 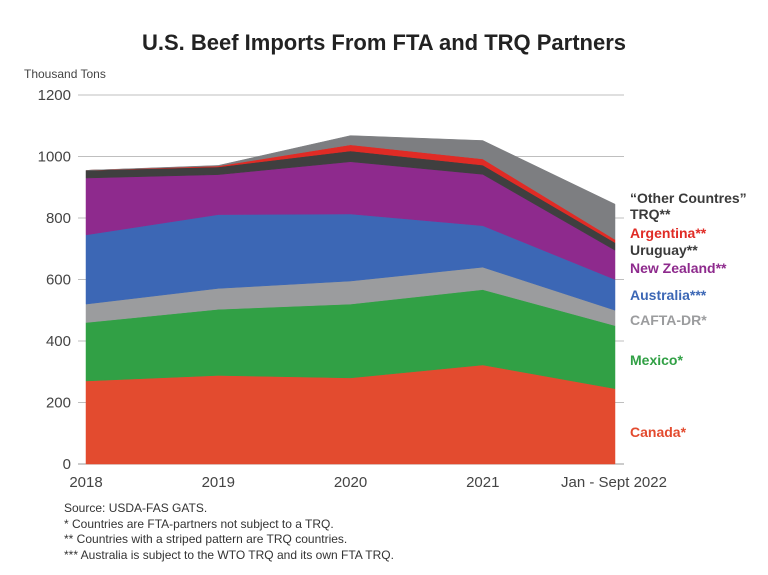 What do you see at coordinates (67, 464) in the screenshot?
I see `y-tick-label: 0` at bounding box center [67, 464].